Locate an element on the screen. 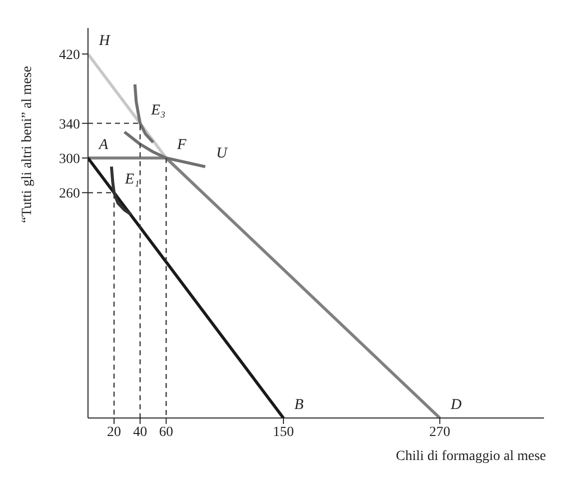 The image size is (572, 486). x-tick-label: 20 is located at coordinates (114, 432).